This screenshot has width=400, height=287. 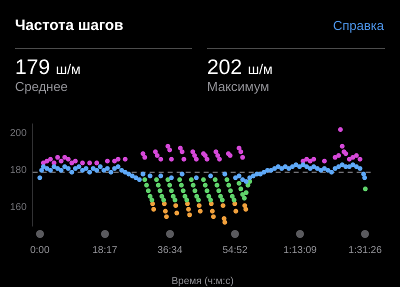 What do you see at coordinates (19, 134) in the screenshot?
I see `y-tick-label: 200` at bounding box center [19, 134].